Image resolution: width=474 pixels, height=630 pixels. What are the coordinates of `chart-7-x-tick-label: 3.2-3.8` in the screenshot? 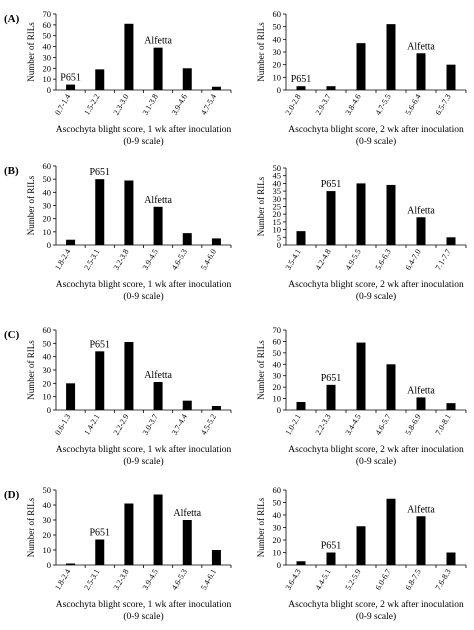 It's located at (121, 580).